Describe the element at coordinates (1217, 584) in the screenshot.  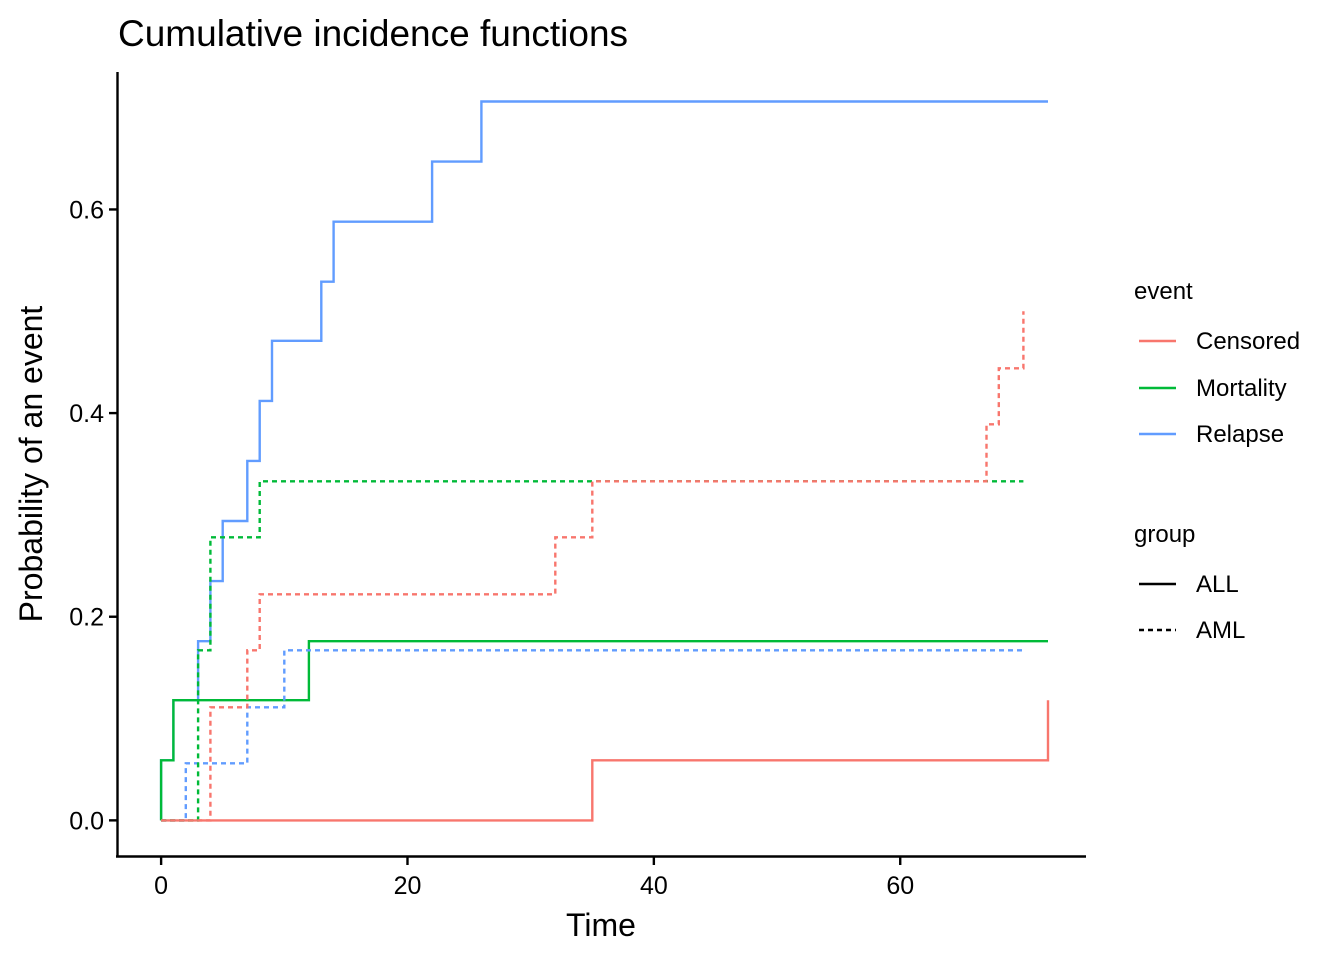
I see `legend-label-all: ALL` at that location.